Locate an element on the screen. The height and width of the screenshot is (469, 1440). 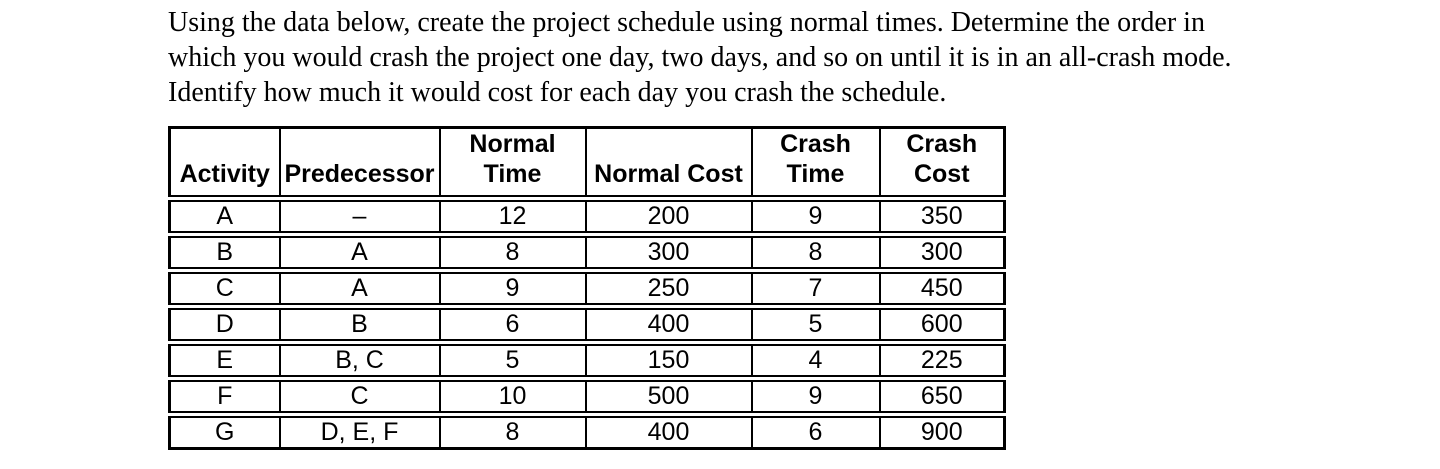
cell-normal-time: 6 is located at coordinates (512, 325).